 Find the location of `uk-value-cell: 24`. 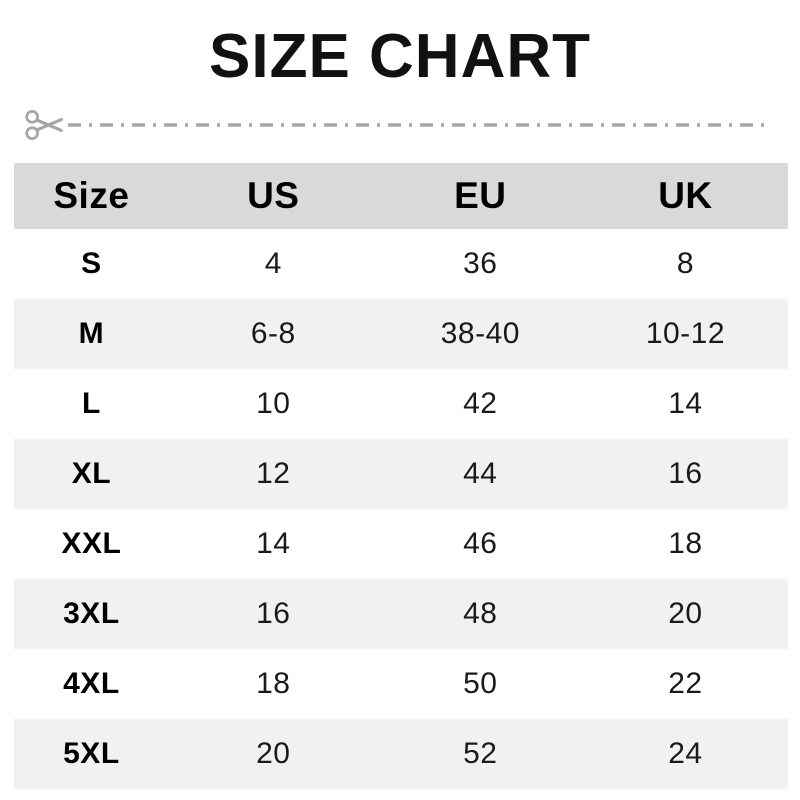

uk-value-cell: 24 is located at coordinates (685, 753).